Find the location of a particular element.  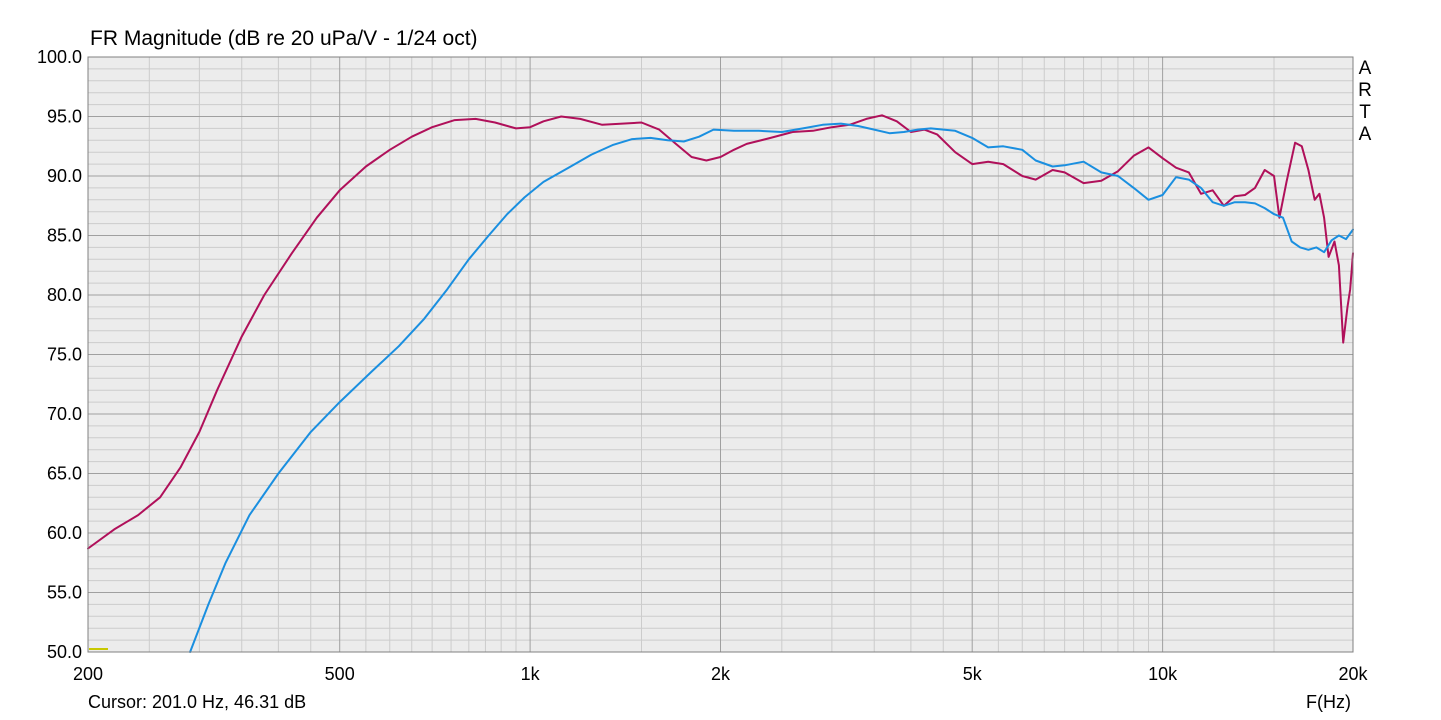

x-tick-labels: 200 500 1k 2k 5k 10k 20k is located at coordinates (721, 674).